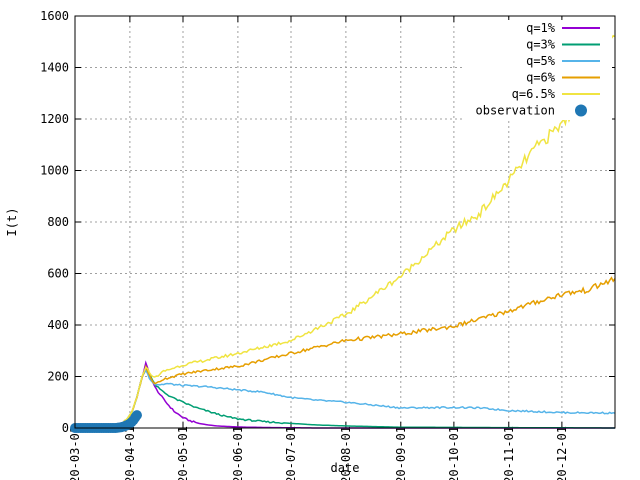 The width and height of the screenshot is (640, 480). What do you see at coordinates (58, 222) in the screenshot?
I see `y-tick-label: 800` at bounding box center [58, 222].